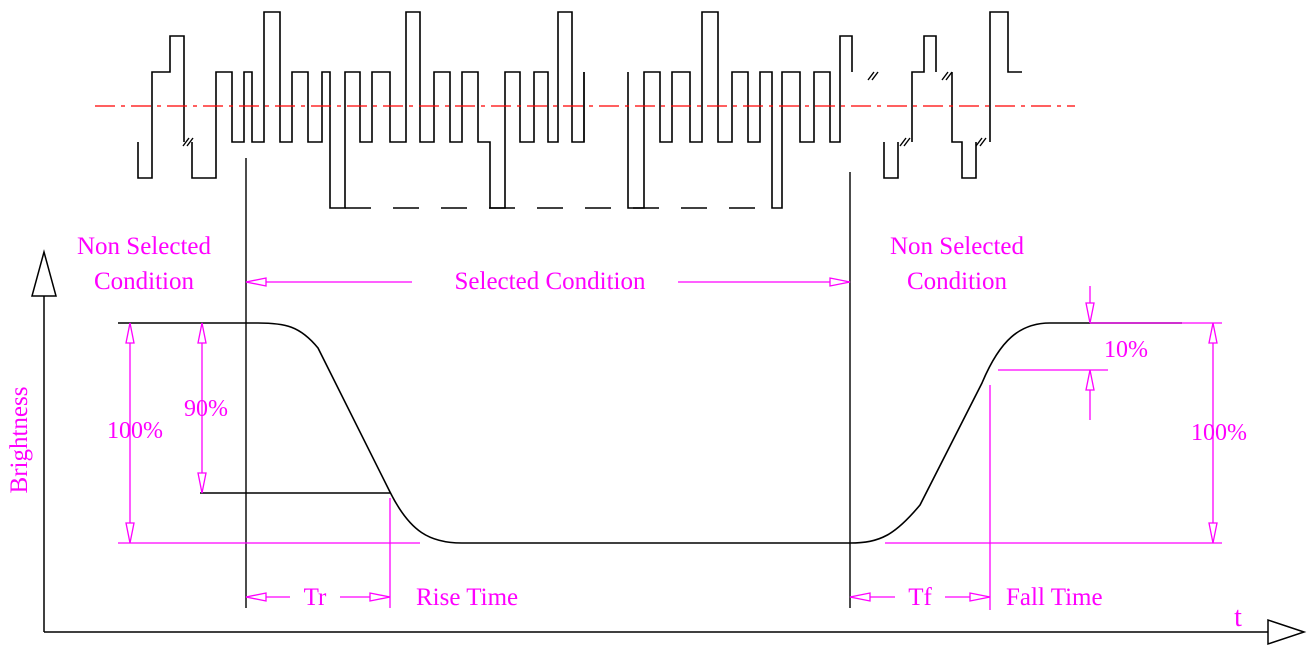 The image size is (1308, 655). I want to click on right-non-selected-line-2: Condition, so click(957, 281).